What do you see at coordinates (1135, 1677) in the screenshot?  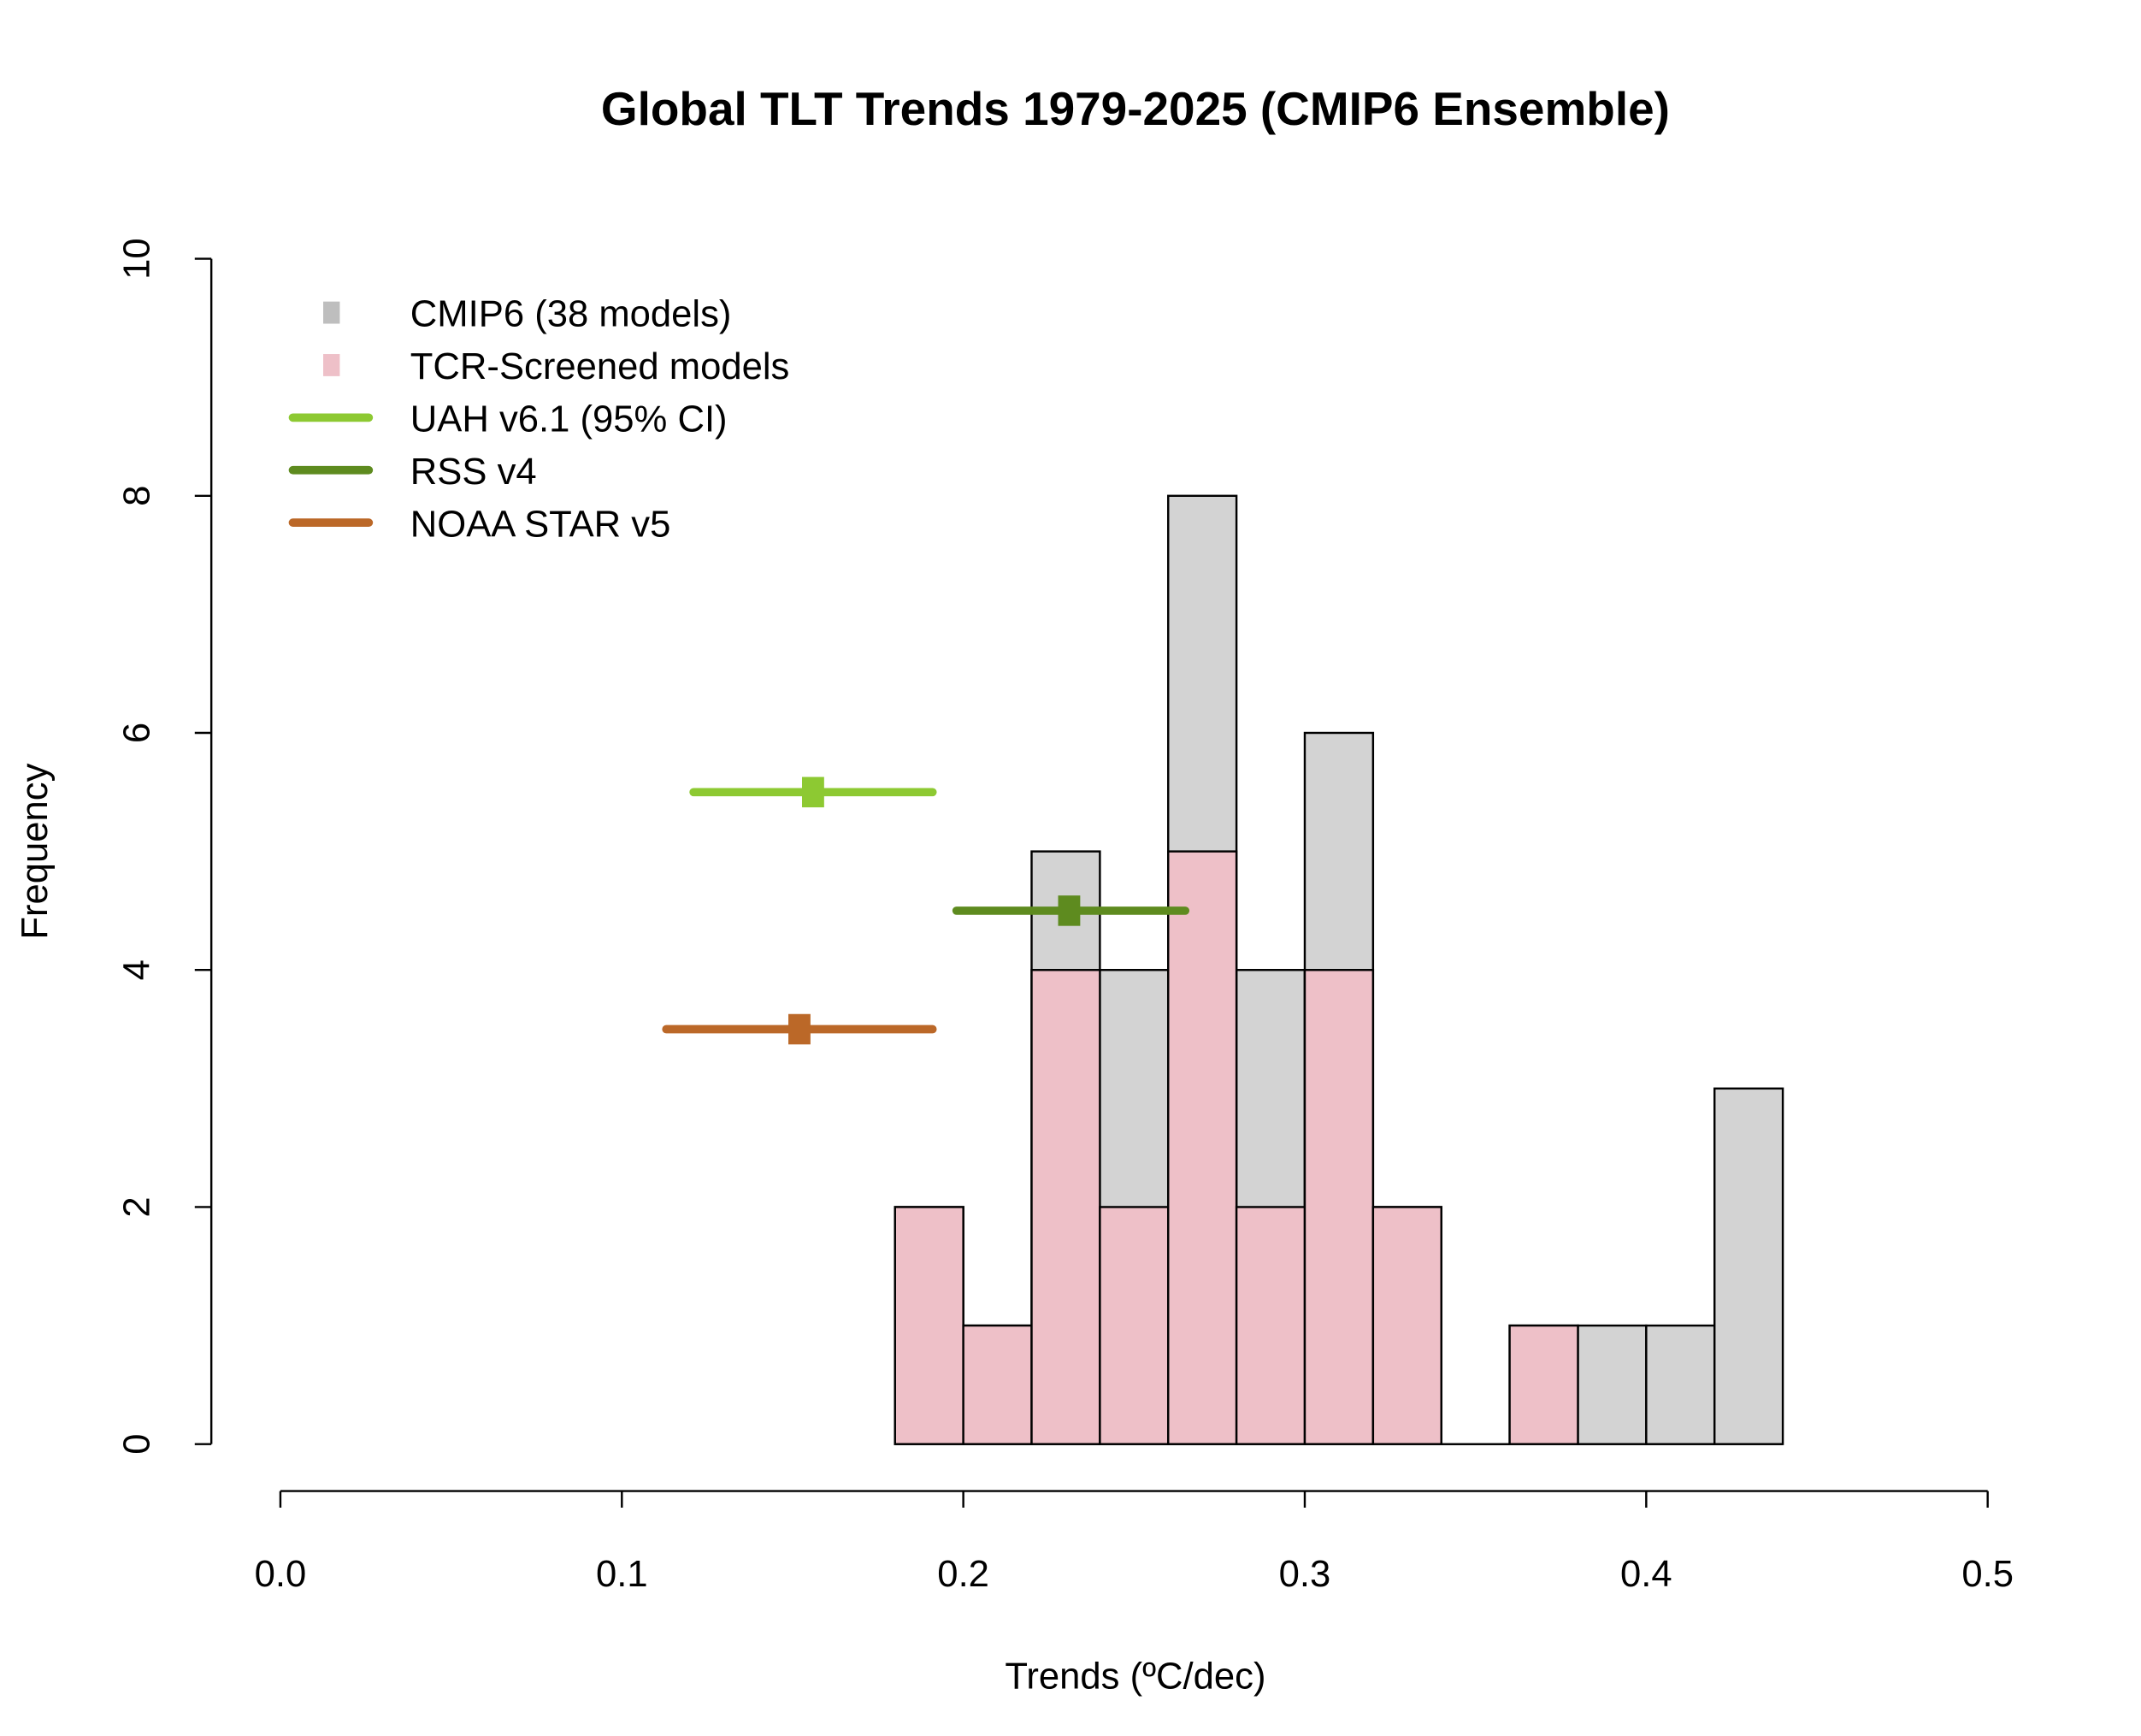 I see `x-axis-label: Trends (ºC/dec)` at bounding box center [1135, 1677].